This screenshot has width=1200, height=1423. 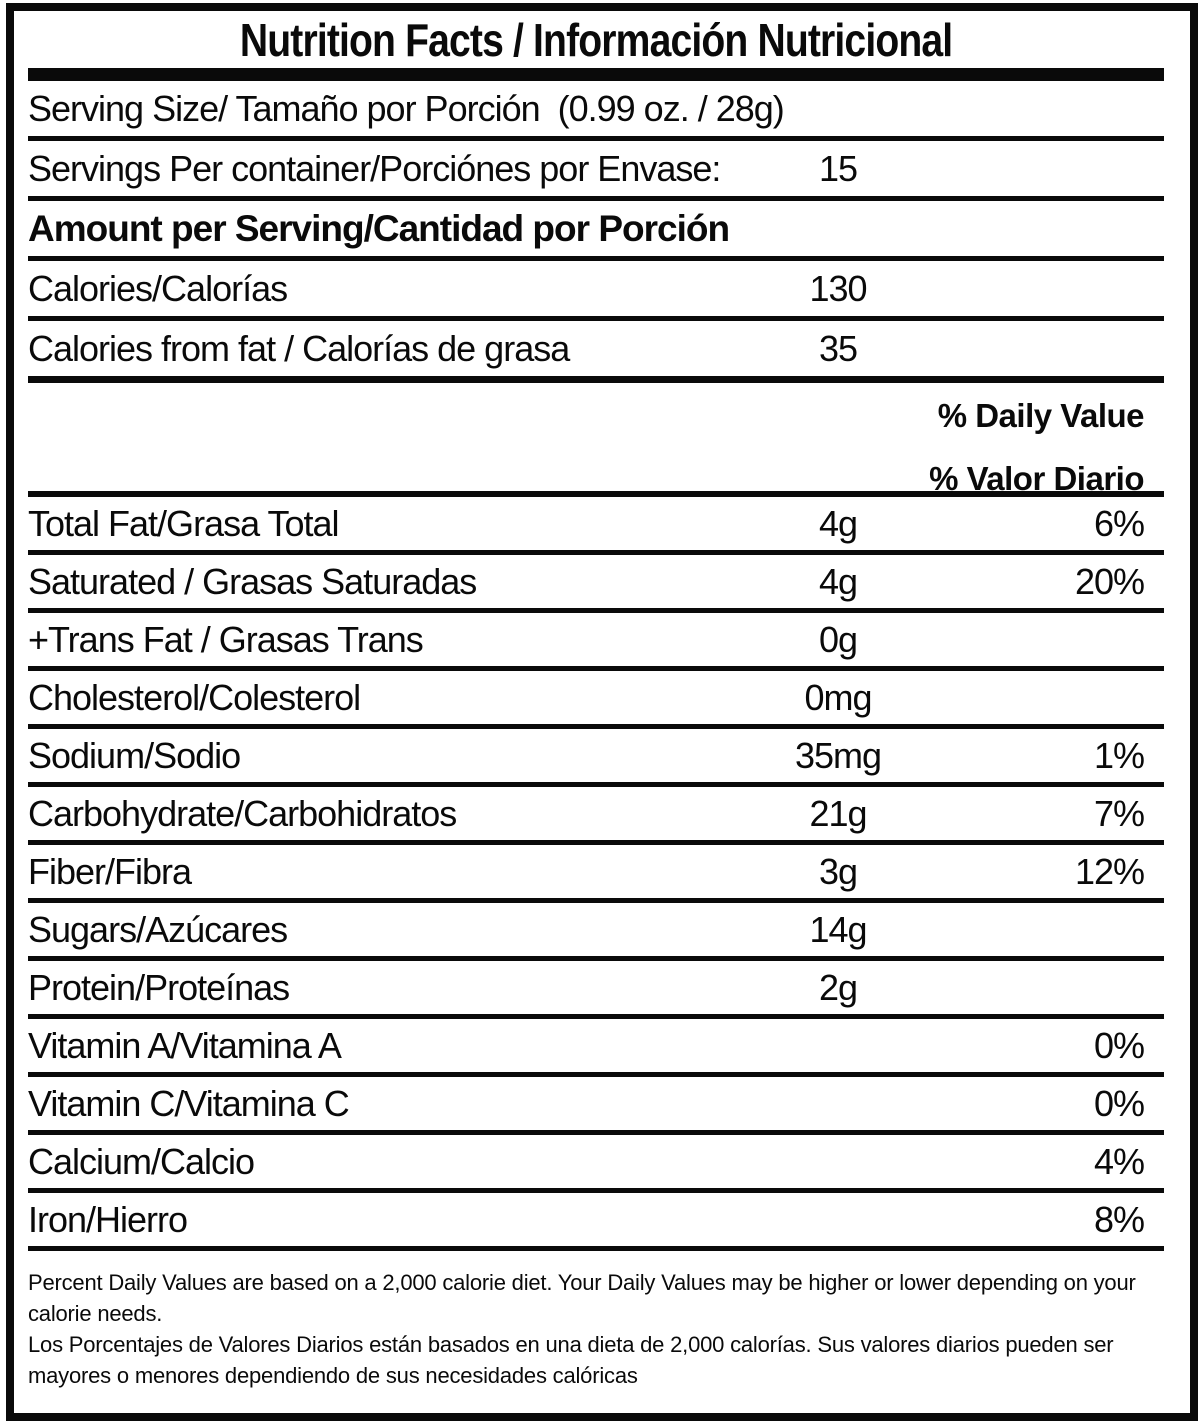 I want to click on nutrient-row-iron: Iron/Hierro 8%, so click(x=596, y=1219).